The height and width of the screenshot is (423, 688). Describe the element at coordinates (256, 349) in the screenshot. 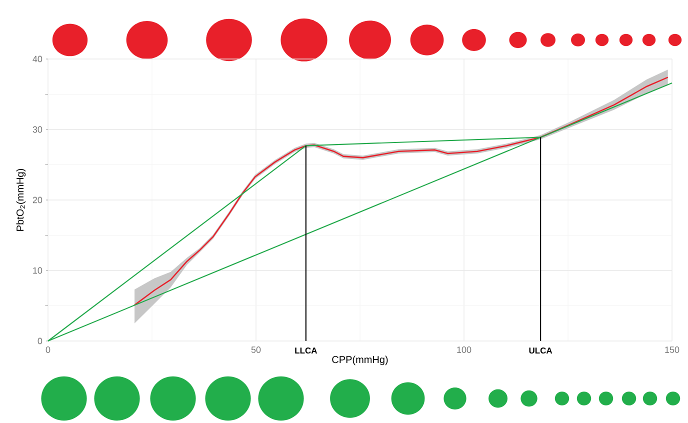

I see `x-tick-label: 50` at that location.